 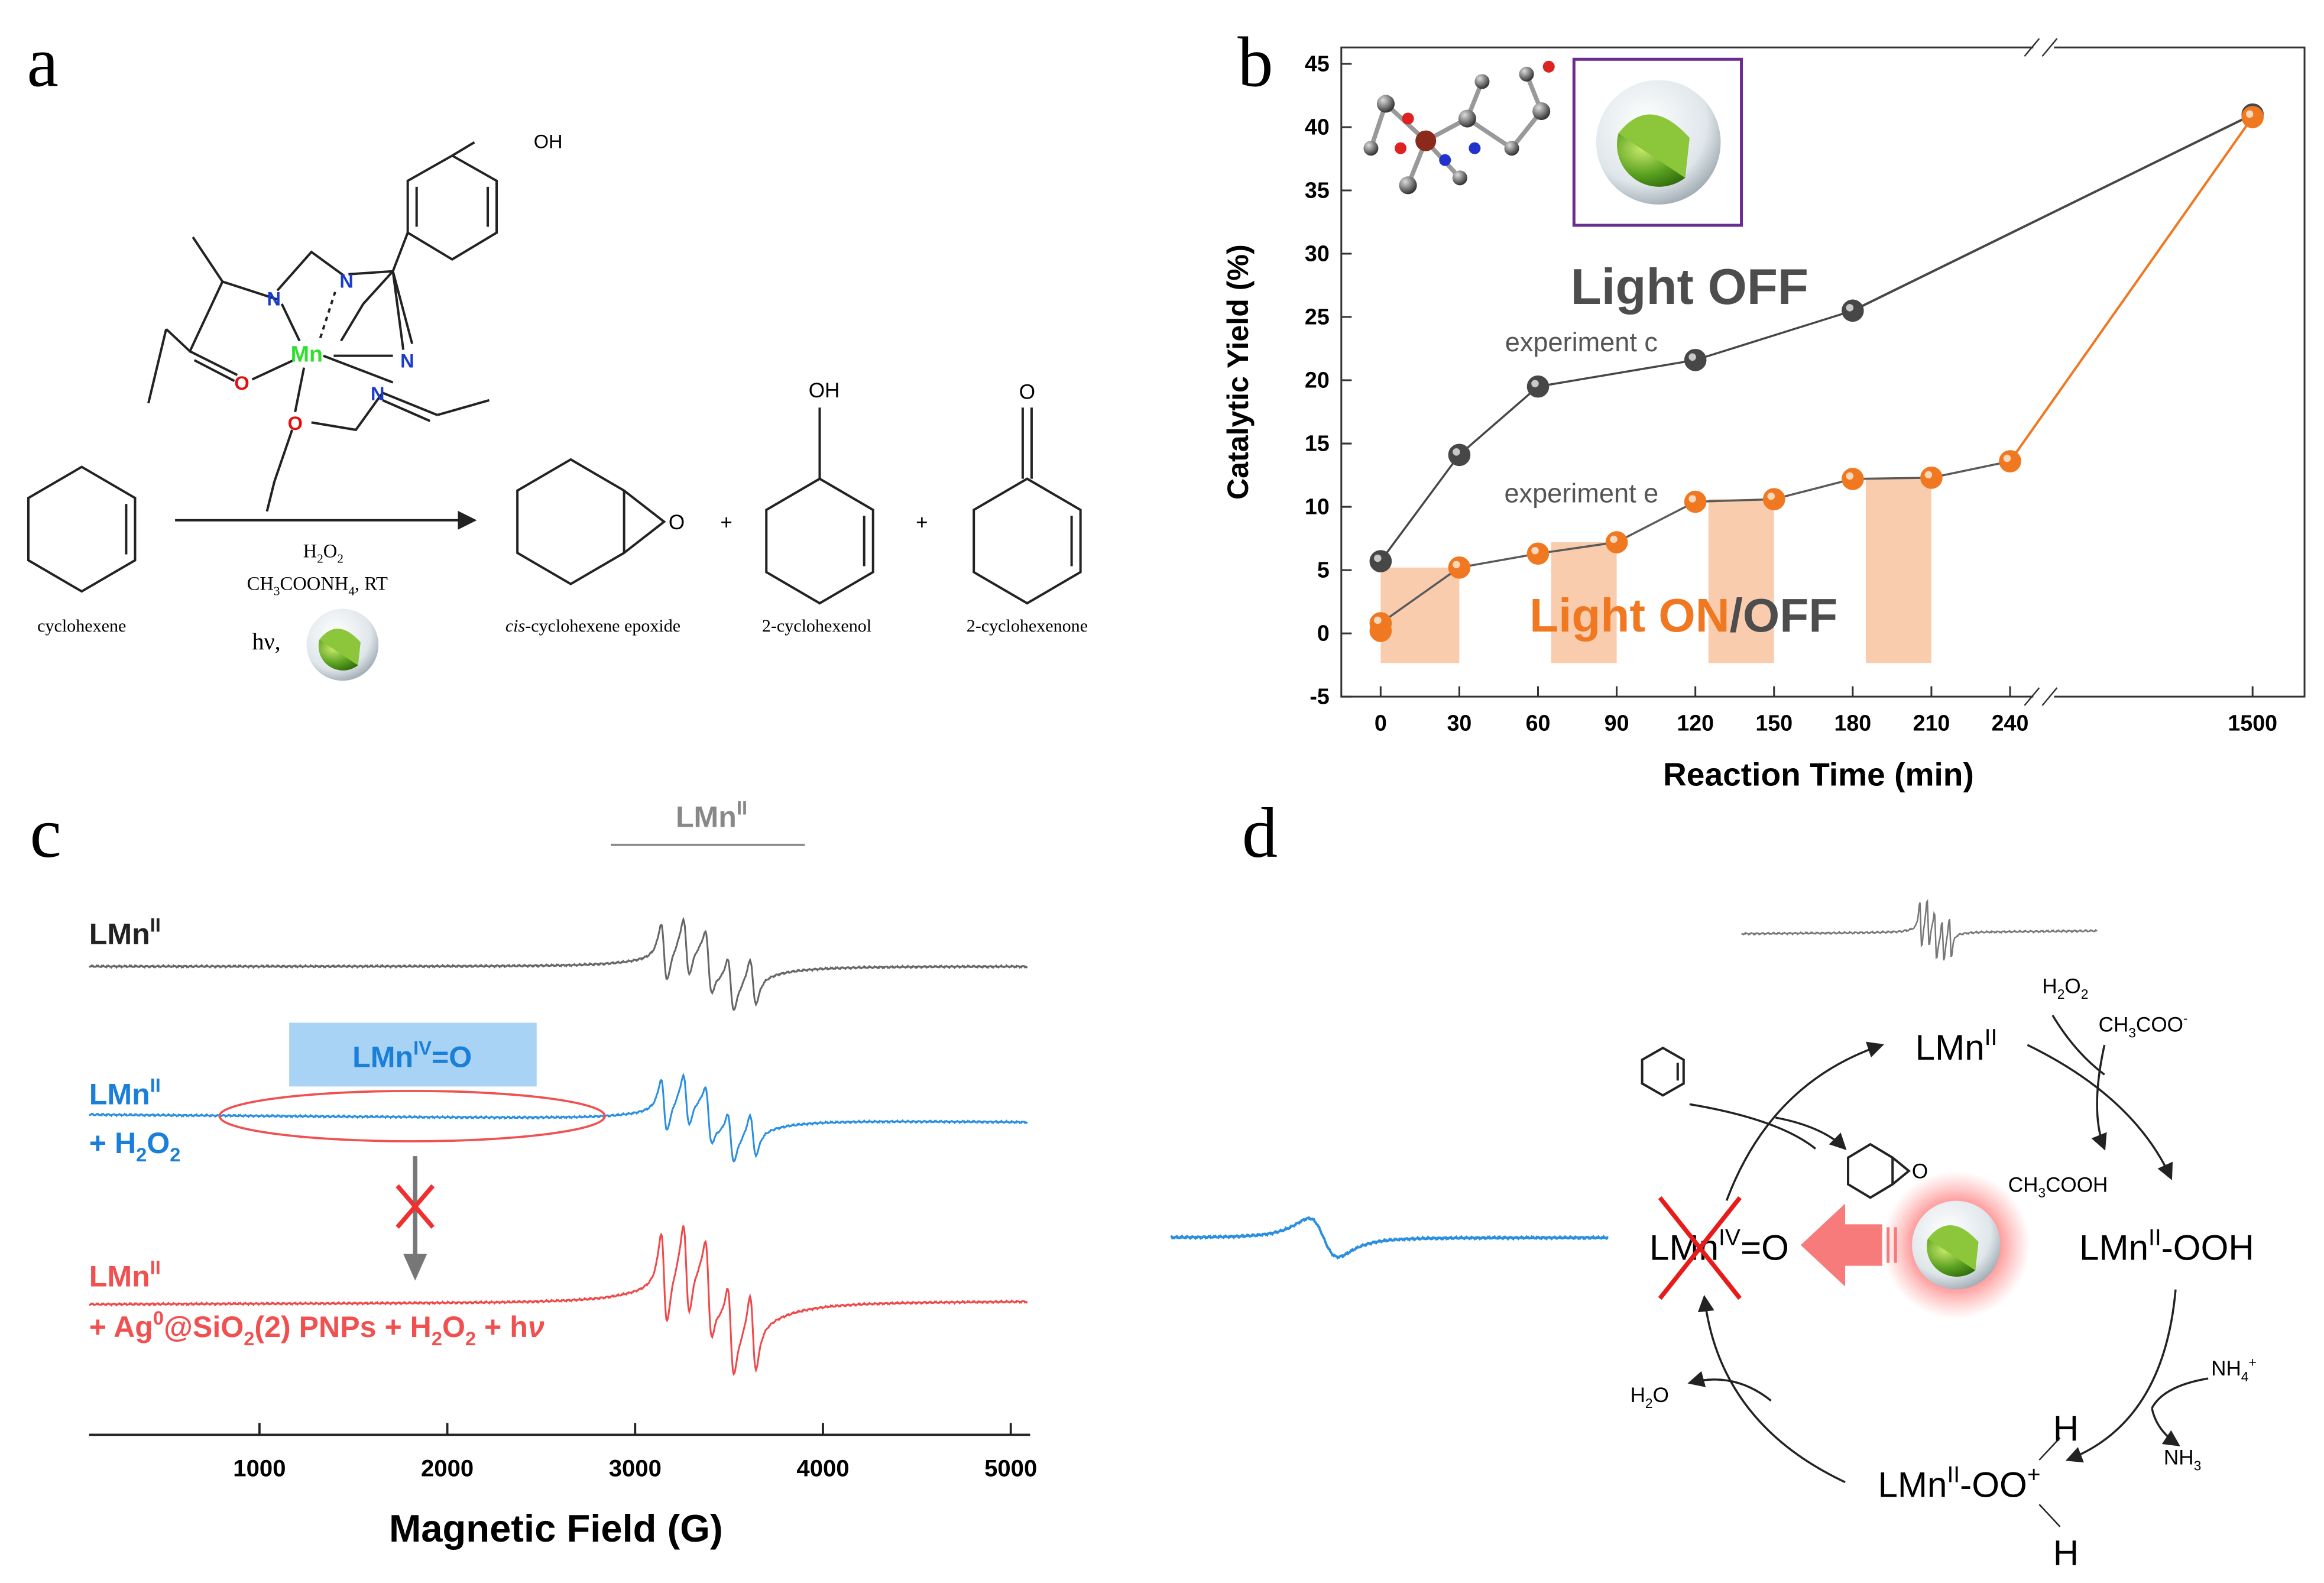 I want to click on text-run: COO, so click(x=2159, y=1026).